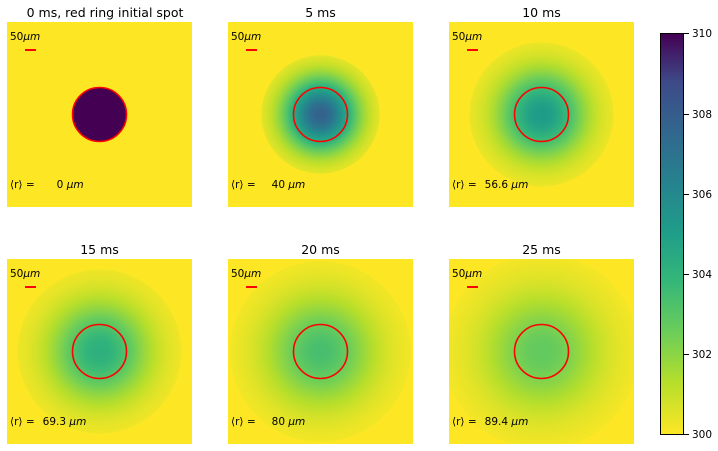  Describe the element at coordinates (47, 185) in the screenshot. I see `radius-label: ⟨r⟩ = 0 μm` at that location.